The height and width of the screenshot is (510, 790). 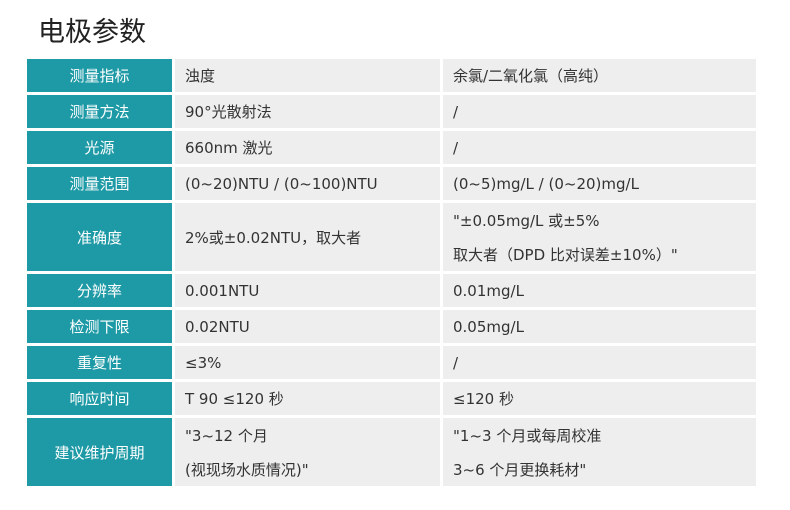 I want to click on table-cell: 0.02NTU, so click(x=307, y=326).